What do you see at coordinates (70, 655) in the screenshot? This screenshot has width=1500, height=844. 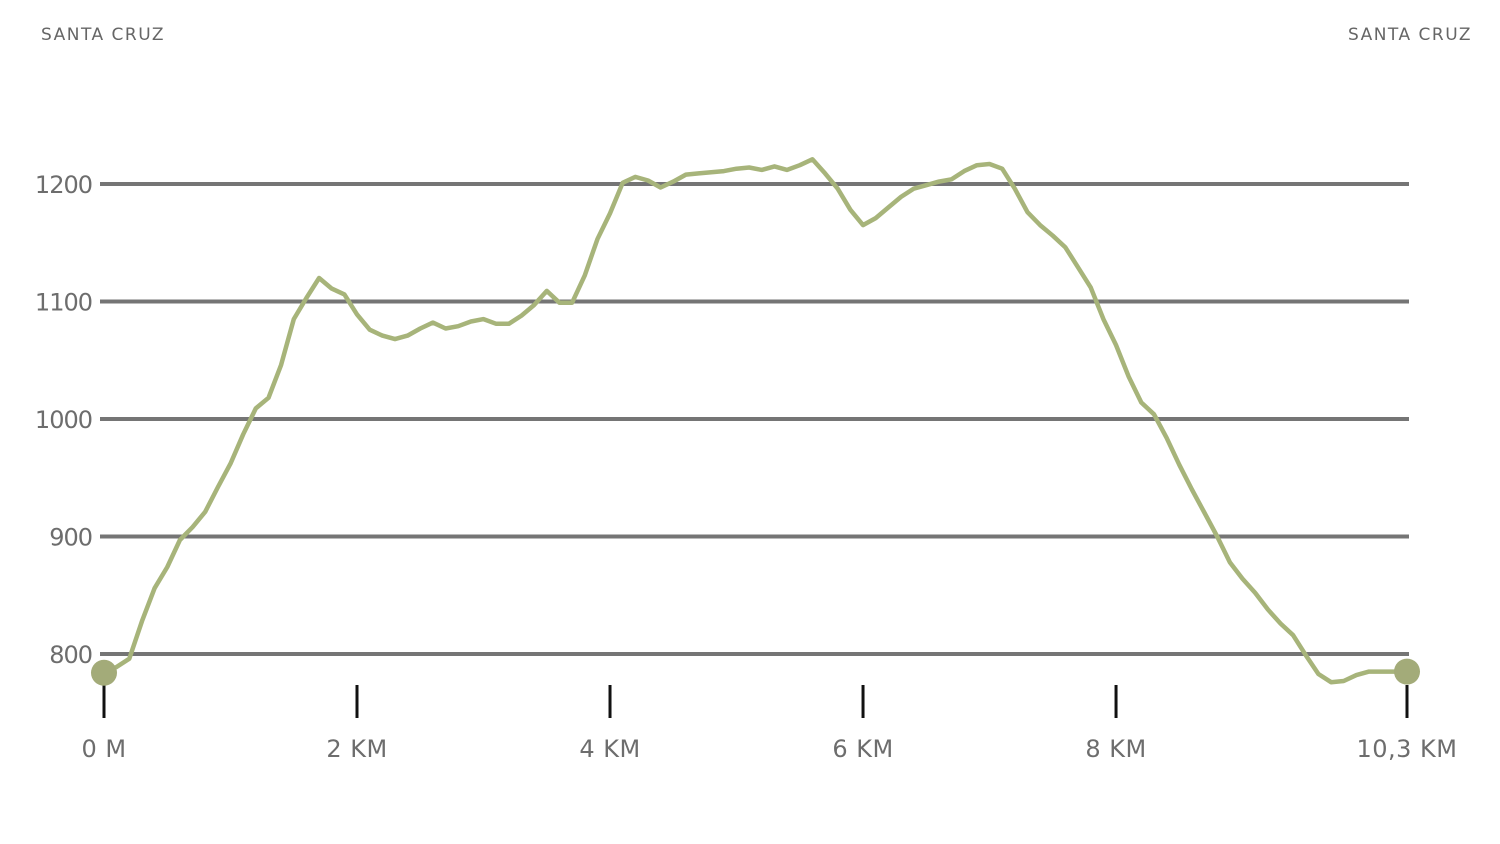 I see `y-tick-label-800: 800` at bounding box center [70, 655].